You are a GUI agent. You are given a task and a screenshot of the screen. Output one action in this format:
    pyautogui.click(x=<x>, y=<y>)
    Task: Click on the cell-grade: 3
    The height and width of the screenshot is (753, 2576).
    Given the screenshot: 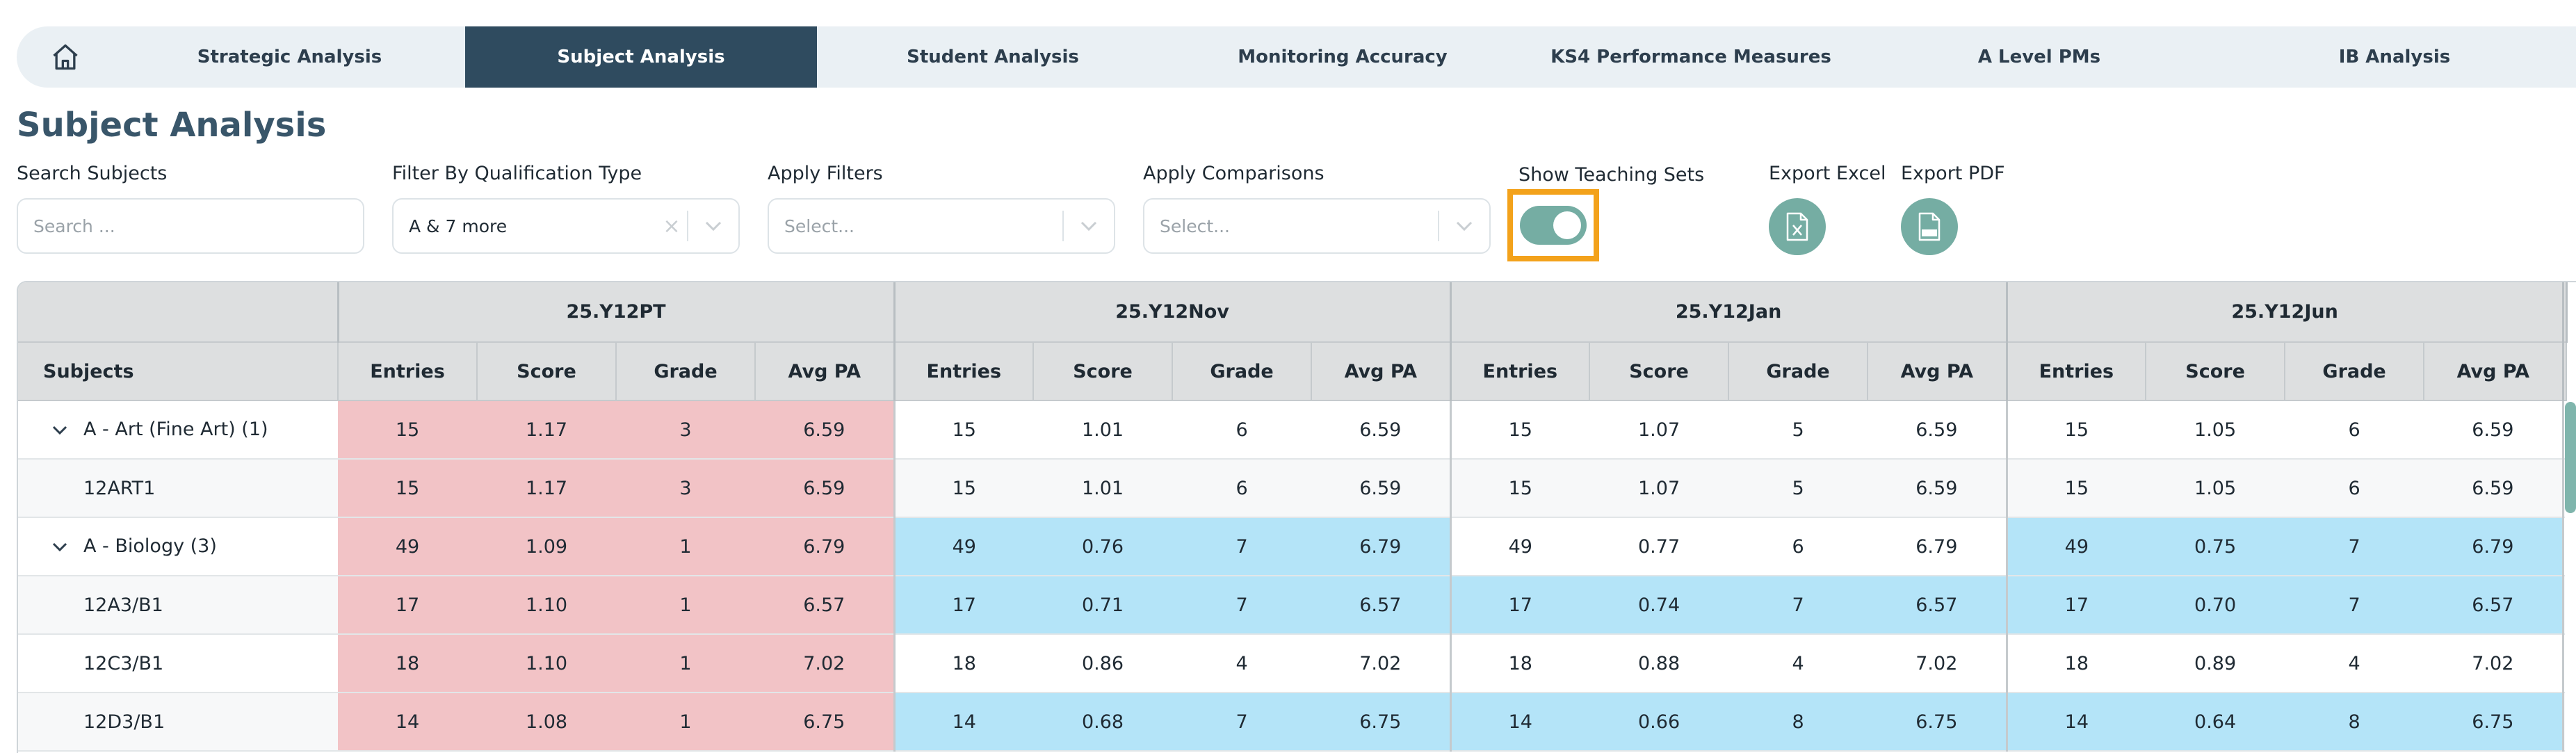 What is the action you would take?
    pyautogui.click(x=685, y=430)
    